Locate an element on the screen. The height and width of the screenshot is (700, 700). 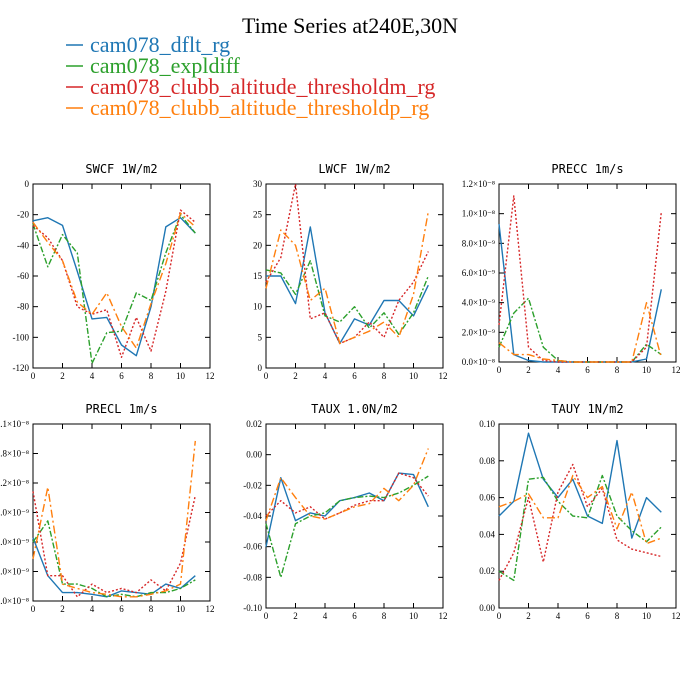
y-tick-label: 9.0×10⁻⁹ is located at coordinates (14, 513).